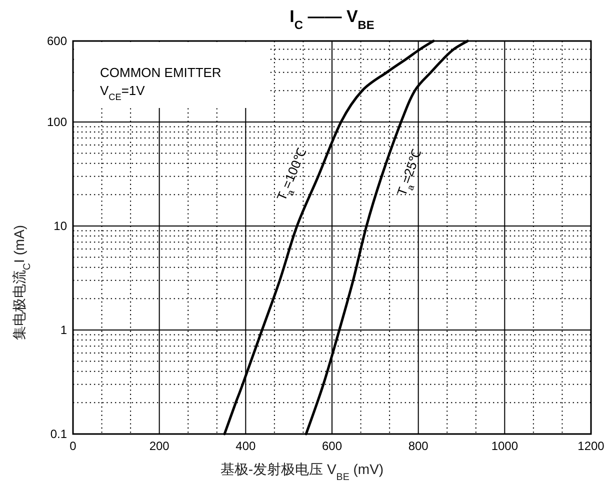 The height and width of the screenshot is (484, 605). Describe the element at coordinates (159, 446) in the screenshot. I see `x-tick-label: 200` at that location.